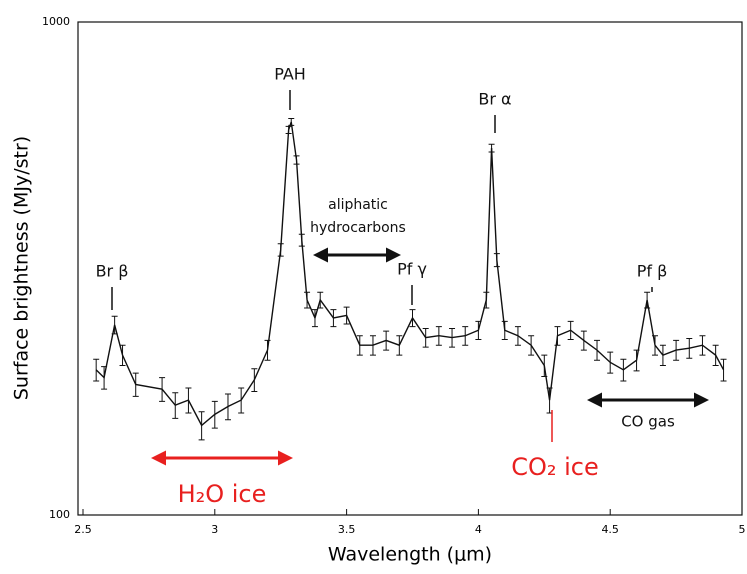 This screenshot has height=574, width=747. Describe the element at coordinates (83, 529) in the screenshot. I see `x-tick-label: 2.5` at that location.